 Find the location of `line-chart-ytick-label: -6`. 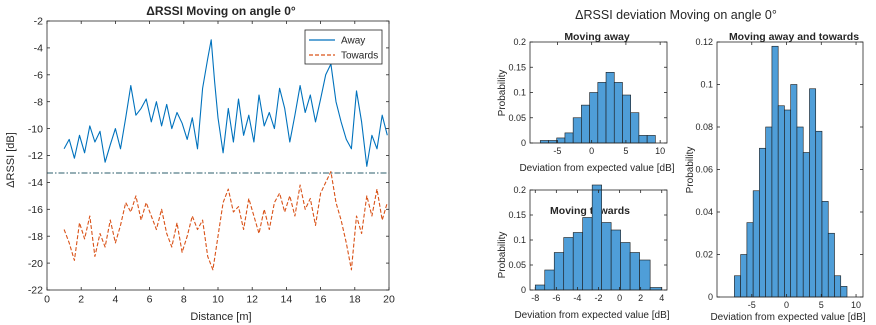

line-chart-ytick-label: -6 is located at coordinates (38, 75).